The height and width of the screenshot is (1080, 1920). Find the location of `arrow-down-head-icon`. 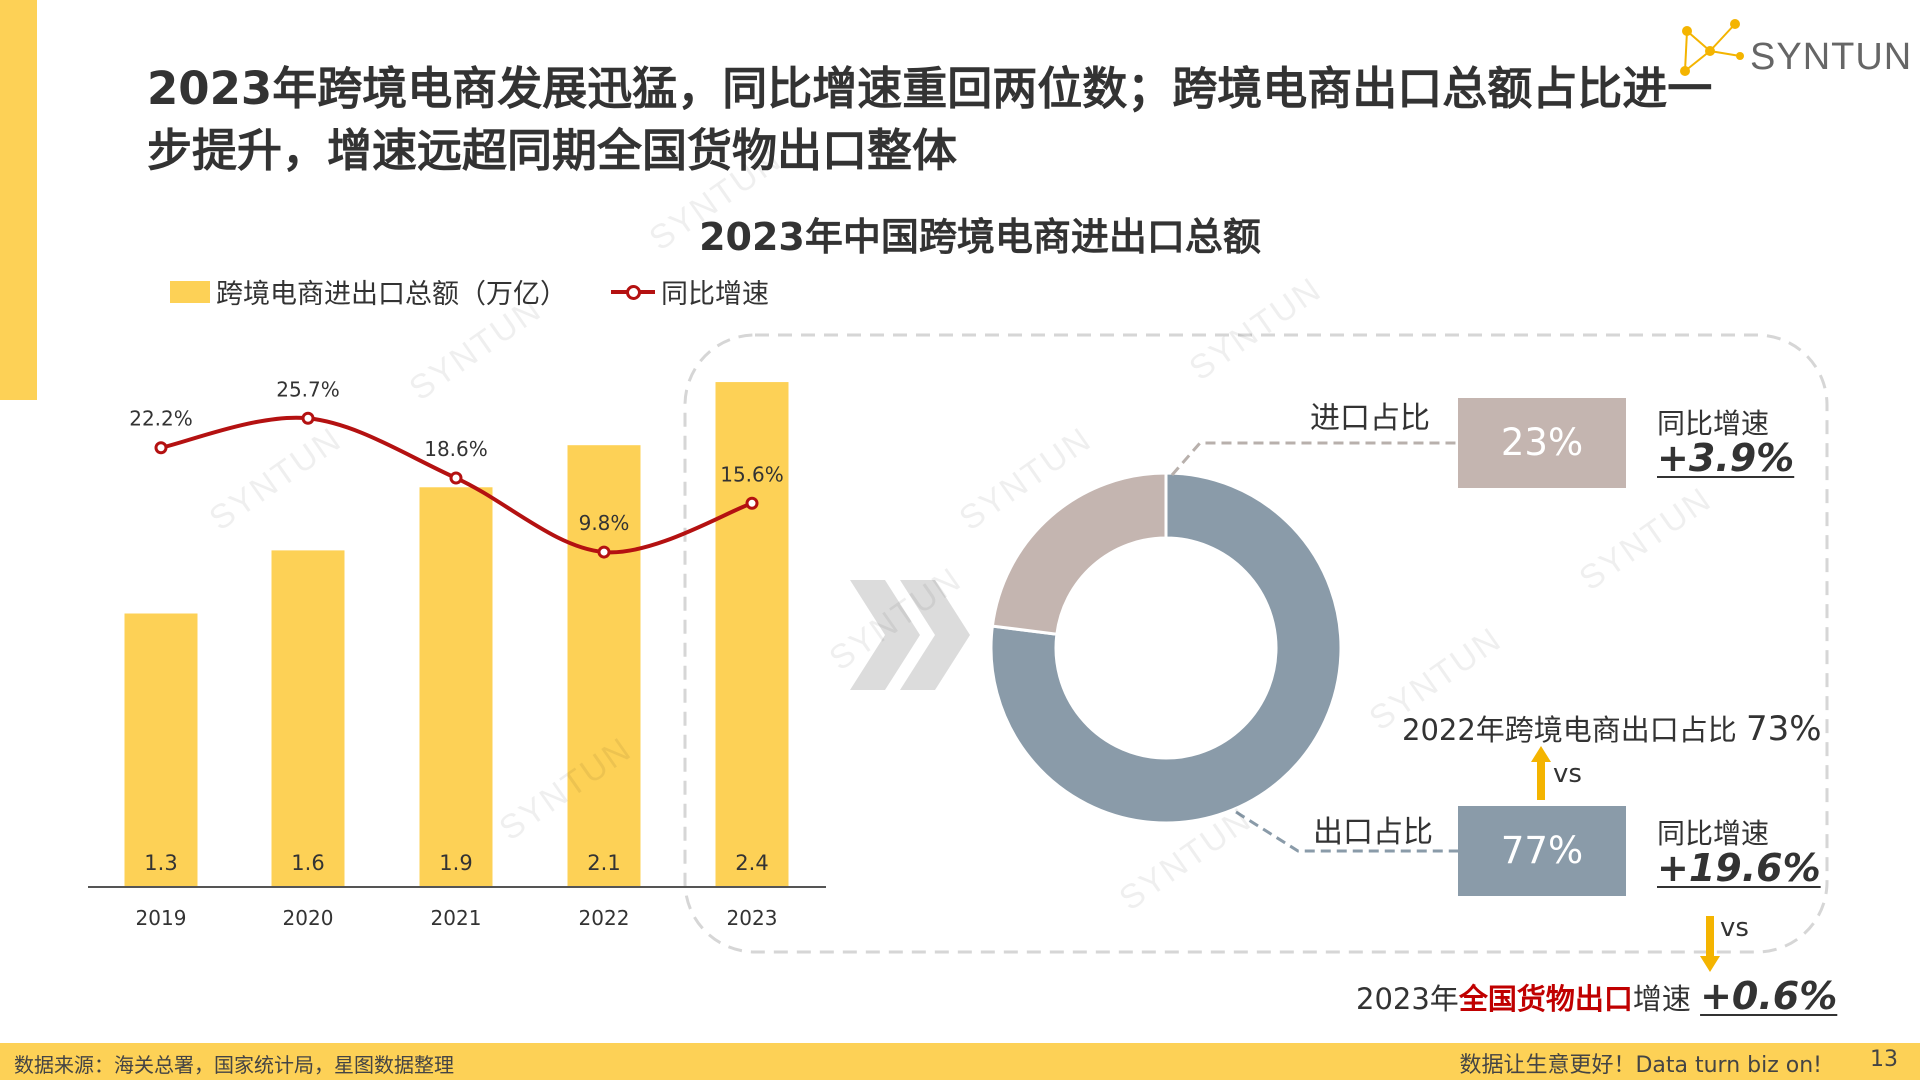

arrow-down-head-icon is located at coordinates (1710, 964).